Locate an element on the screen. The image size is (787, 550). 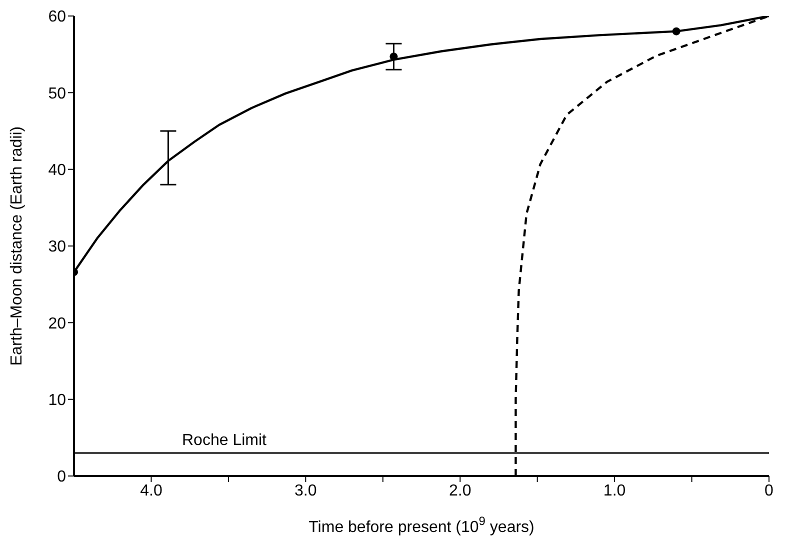
x-axis-title: Time before present (10$^{9}$ years) is located at coordinates (421, 525).